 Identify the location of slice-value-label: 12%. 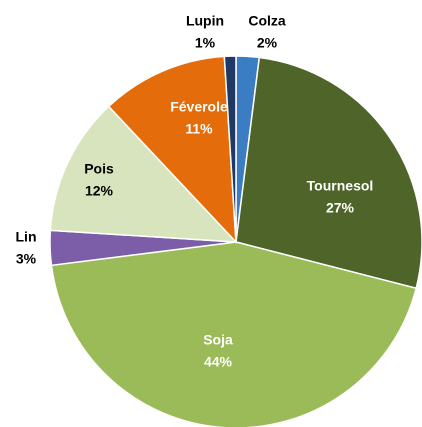
(99, 191).